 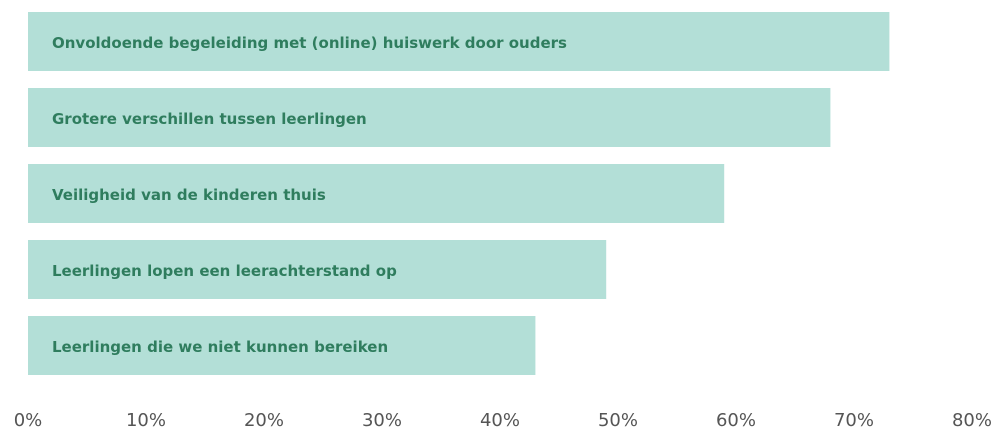 What do you see at coordinates (220, 347) in the screenshot?
I see `category-label: Leerlingen die we niet kunnen bereiken` at bounding box center [220, 347].